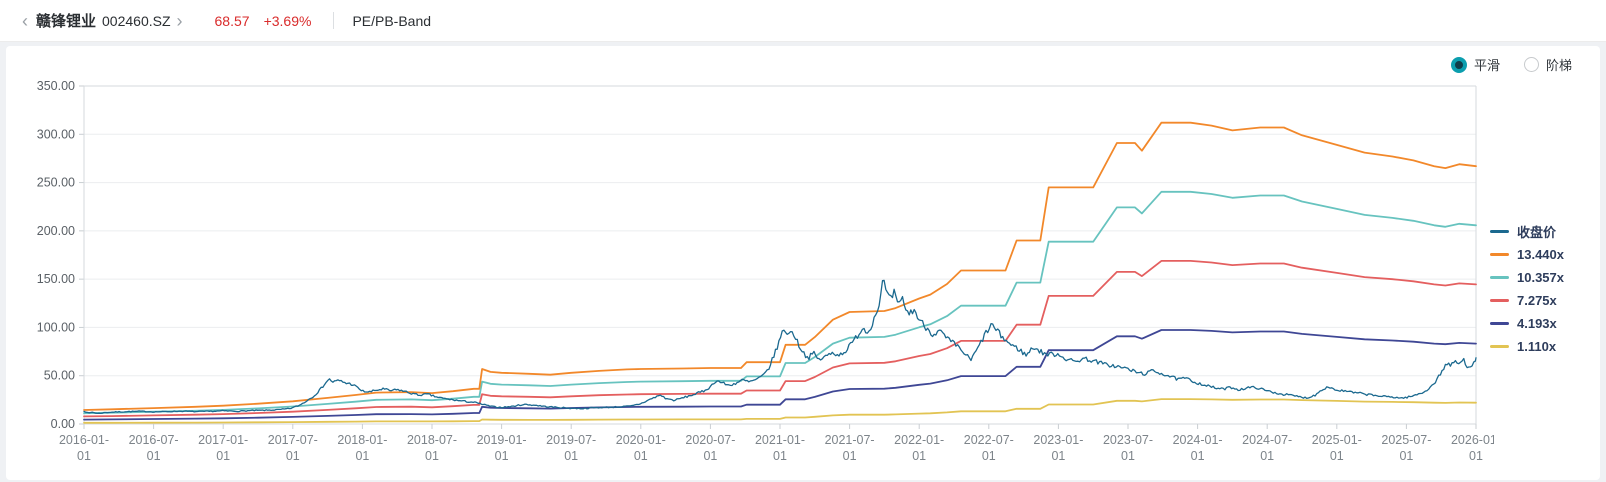 The height and width of the screenshot is (482, 1606). I want to click on x-tick-label: 2019-07-, so click(571, 440).